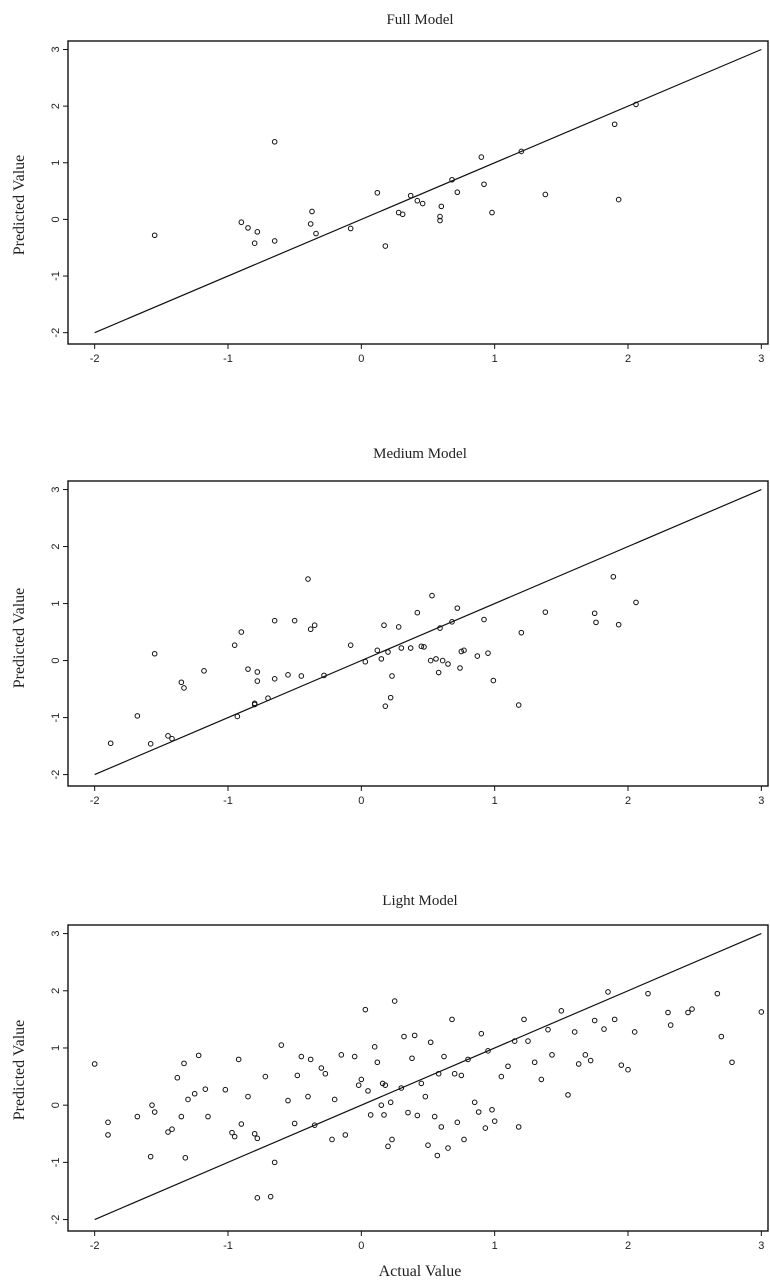 The height and width of the screenshot is (1283, 770). Describe the element at coordinates (19, 1070) in the screenshot. I see `y-axis-label: Predicted Value` at that location.